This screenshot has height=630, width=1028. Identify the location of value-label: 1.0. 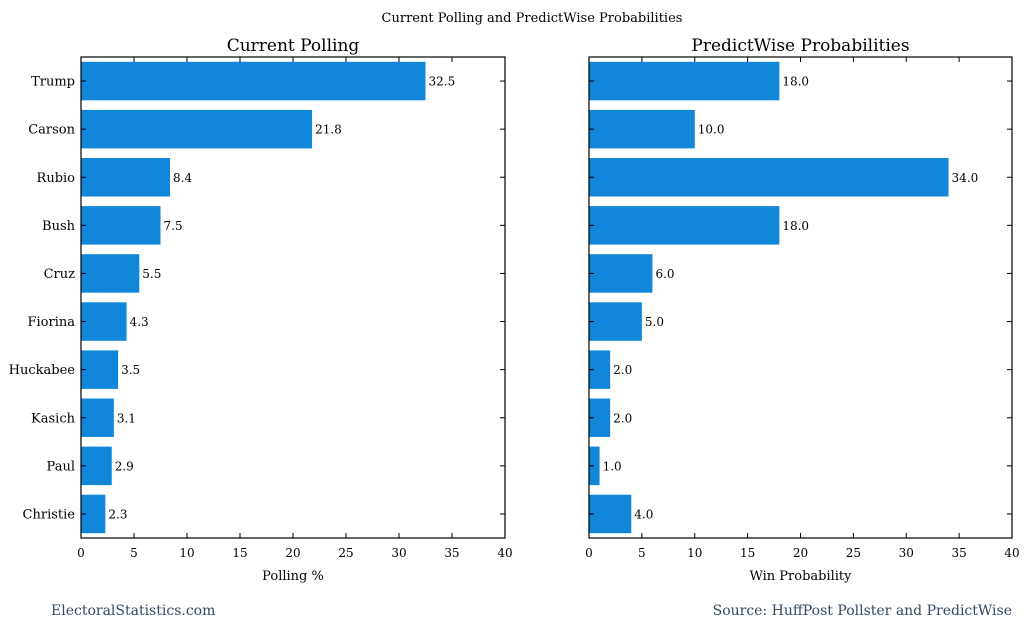
(612, 466).